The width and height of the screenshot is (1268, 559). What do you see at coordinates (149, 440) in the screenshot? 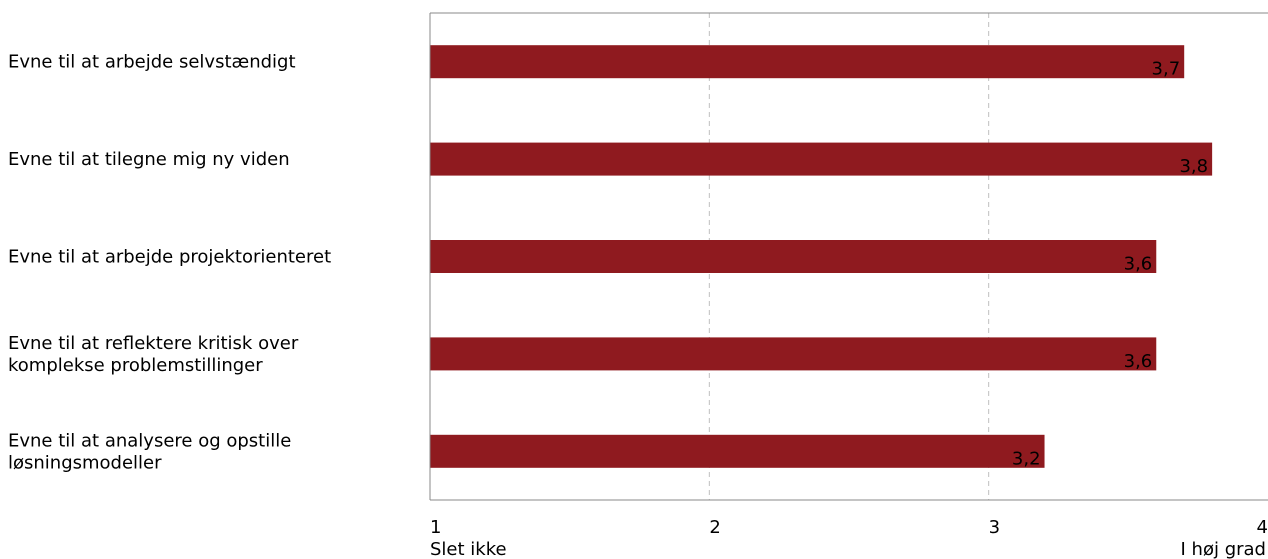
I see `category-label: Evne til at analysere og opstille` at bounding box center [149, 440].